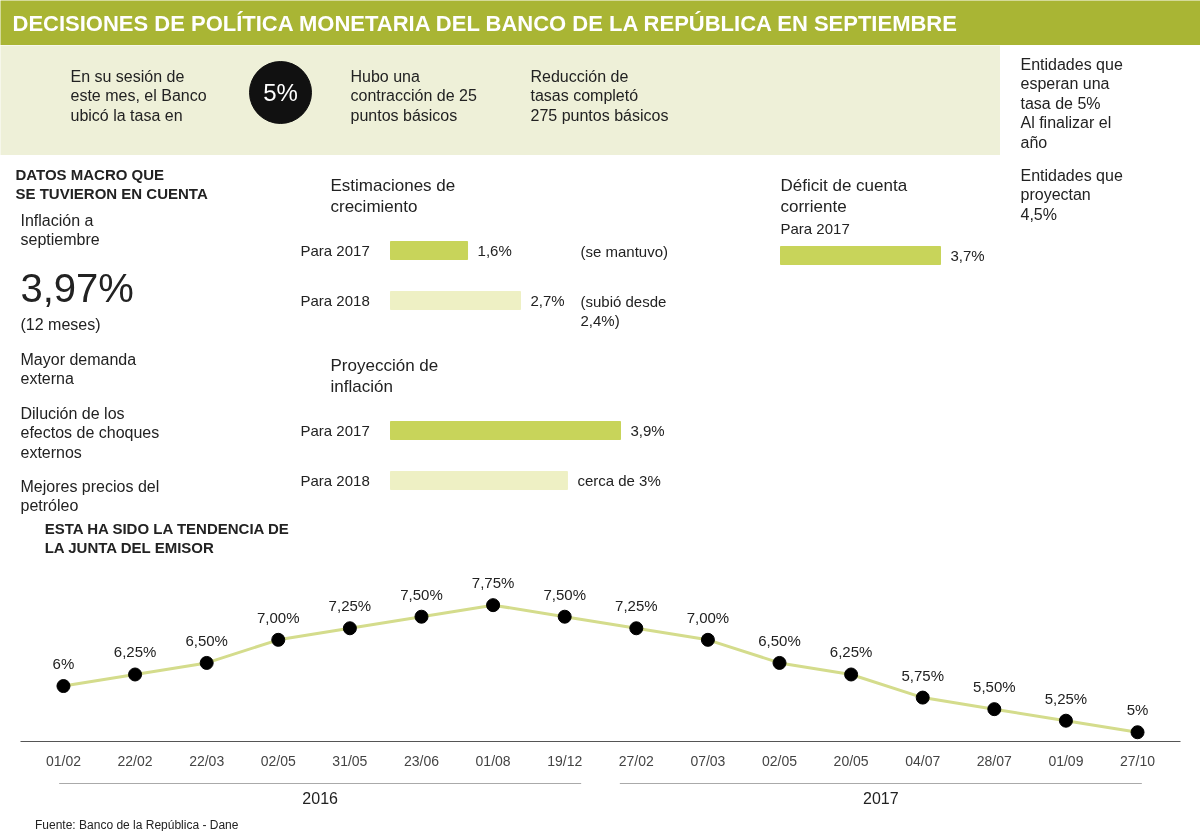 This screenshot has height=831, width=1200. I want to click on text: DATOS MACRO QUE SE TUVIERON EN CUENTA, so click(111, 184).